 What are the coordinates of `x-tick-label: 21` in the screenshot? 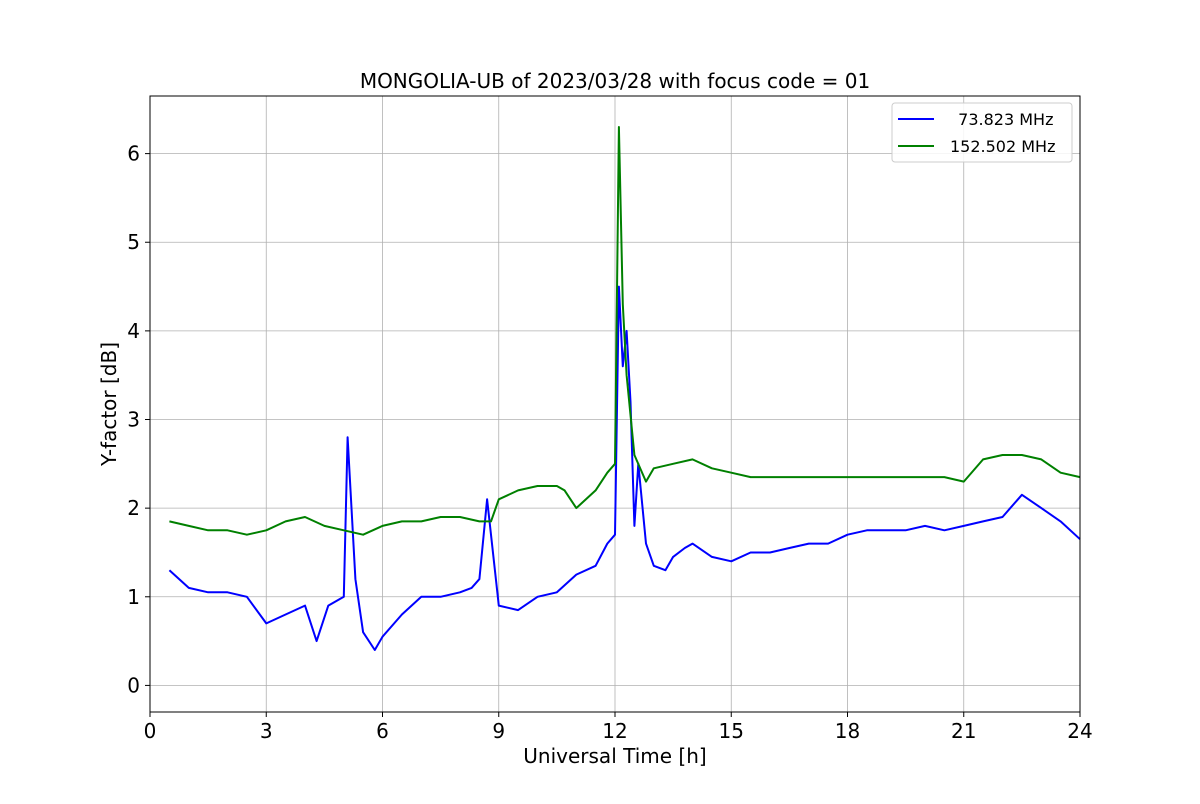 It's located at (963, 731).